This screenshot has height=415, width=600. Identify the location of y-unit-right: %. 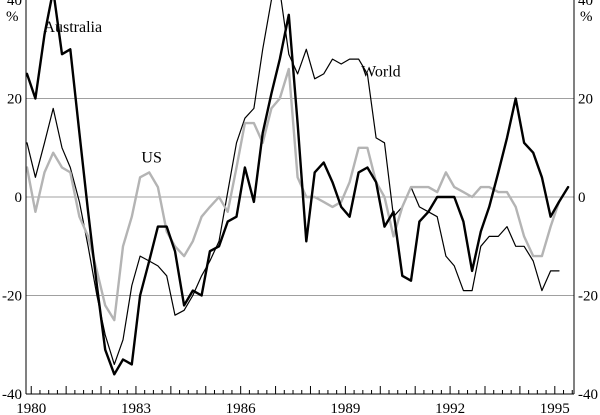
(586, 17).